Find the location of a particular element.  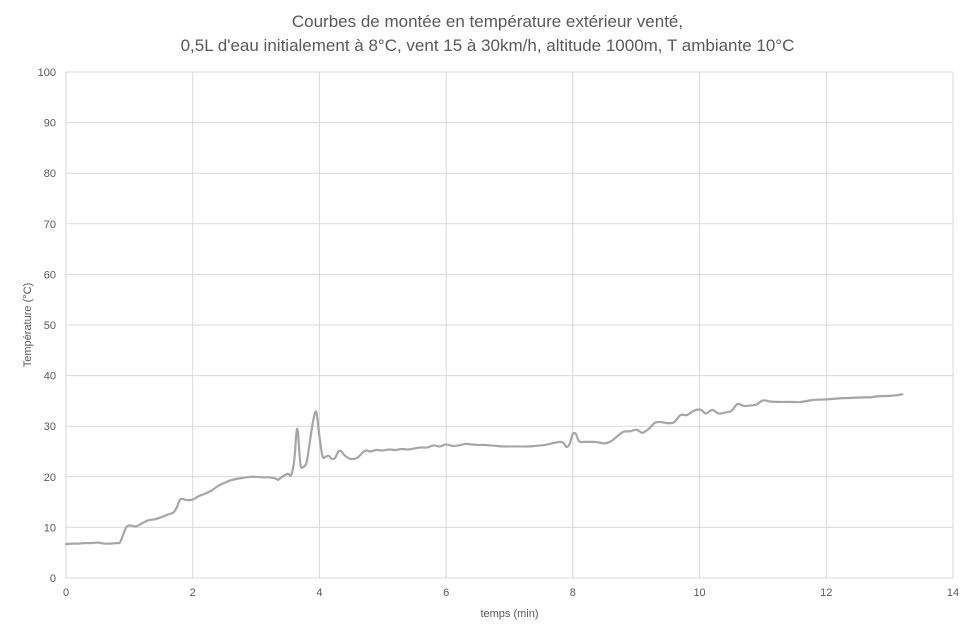

x-tick-label: 8 is located at coordinates (573, 593).